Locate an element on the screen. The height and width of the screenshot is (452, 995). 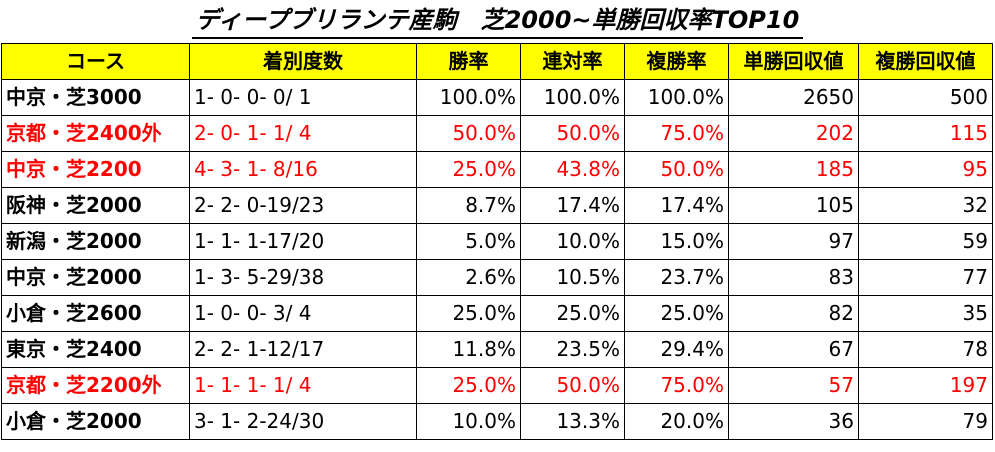
place-rate-cell: 29.4% is located at coordinates (676, 349).